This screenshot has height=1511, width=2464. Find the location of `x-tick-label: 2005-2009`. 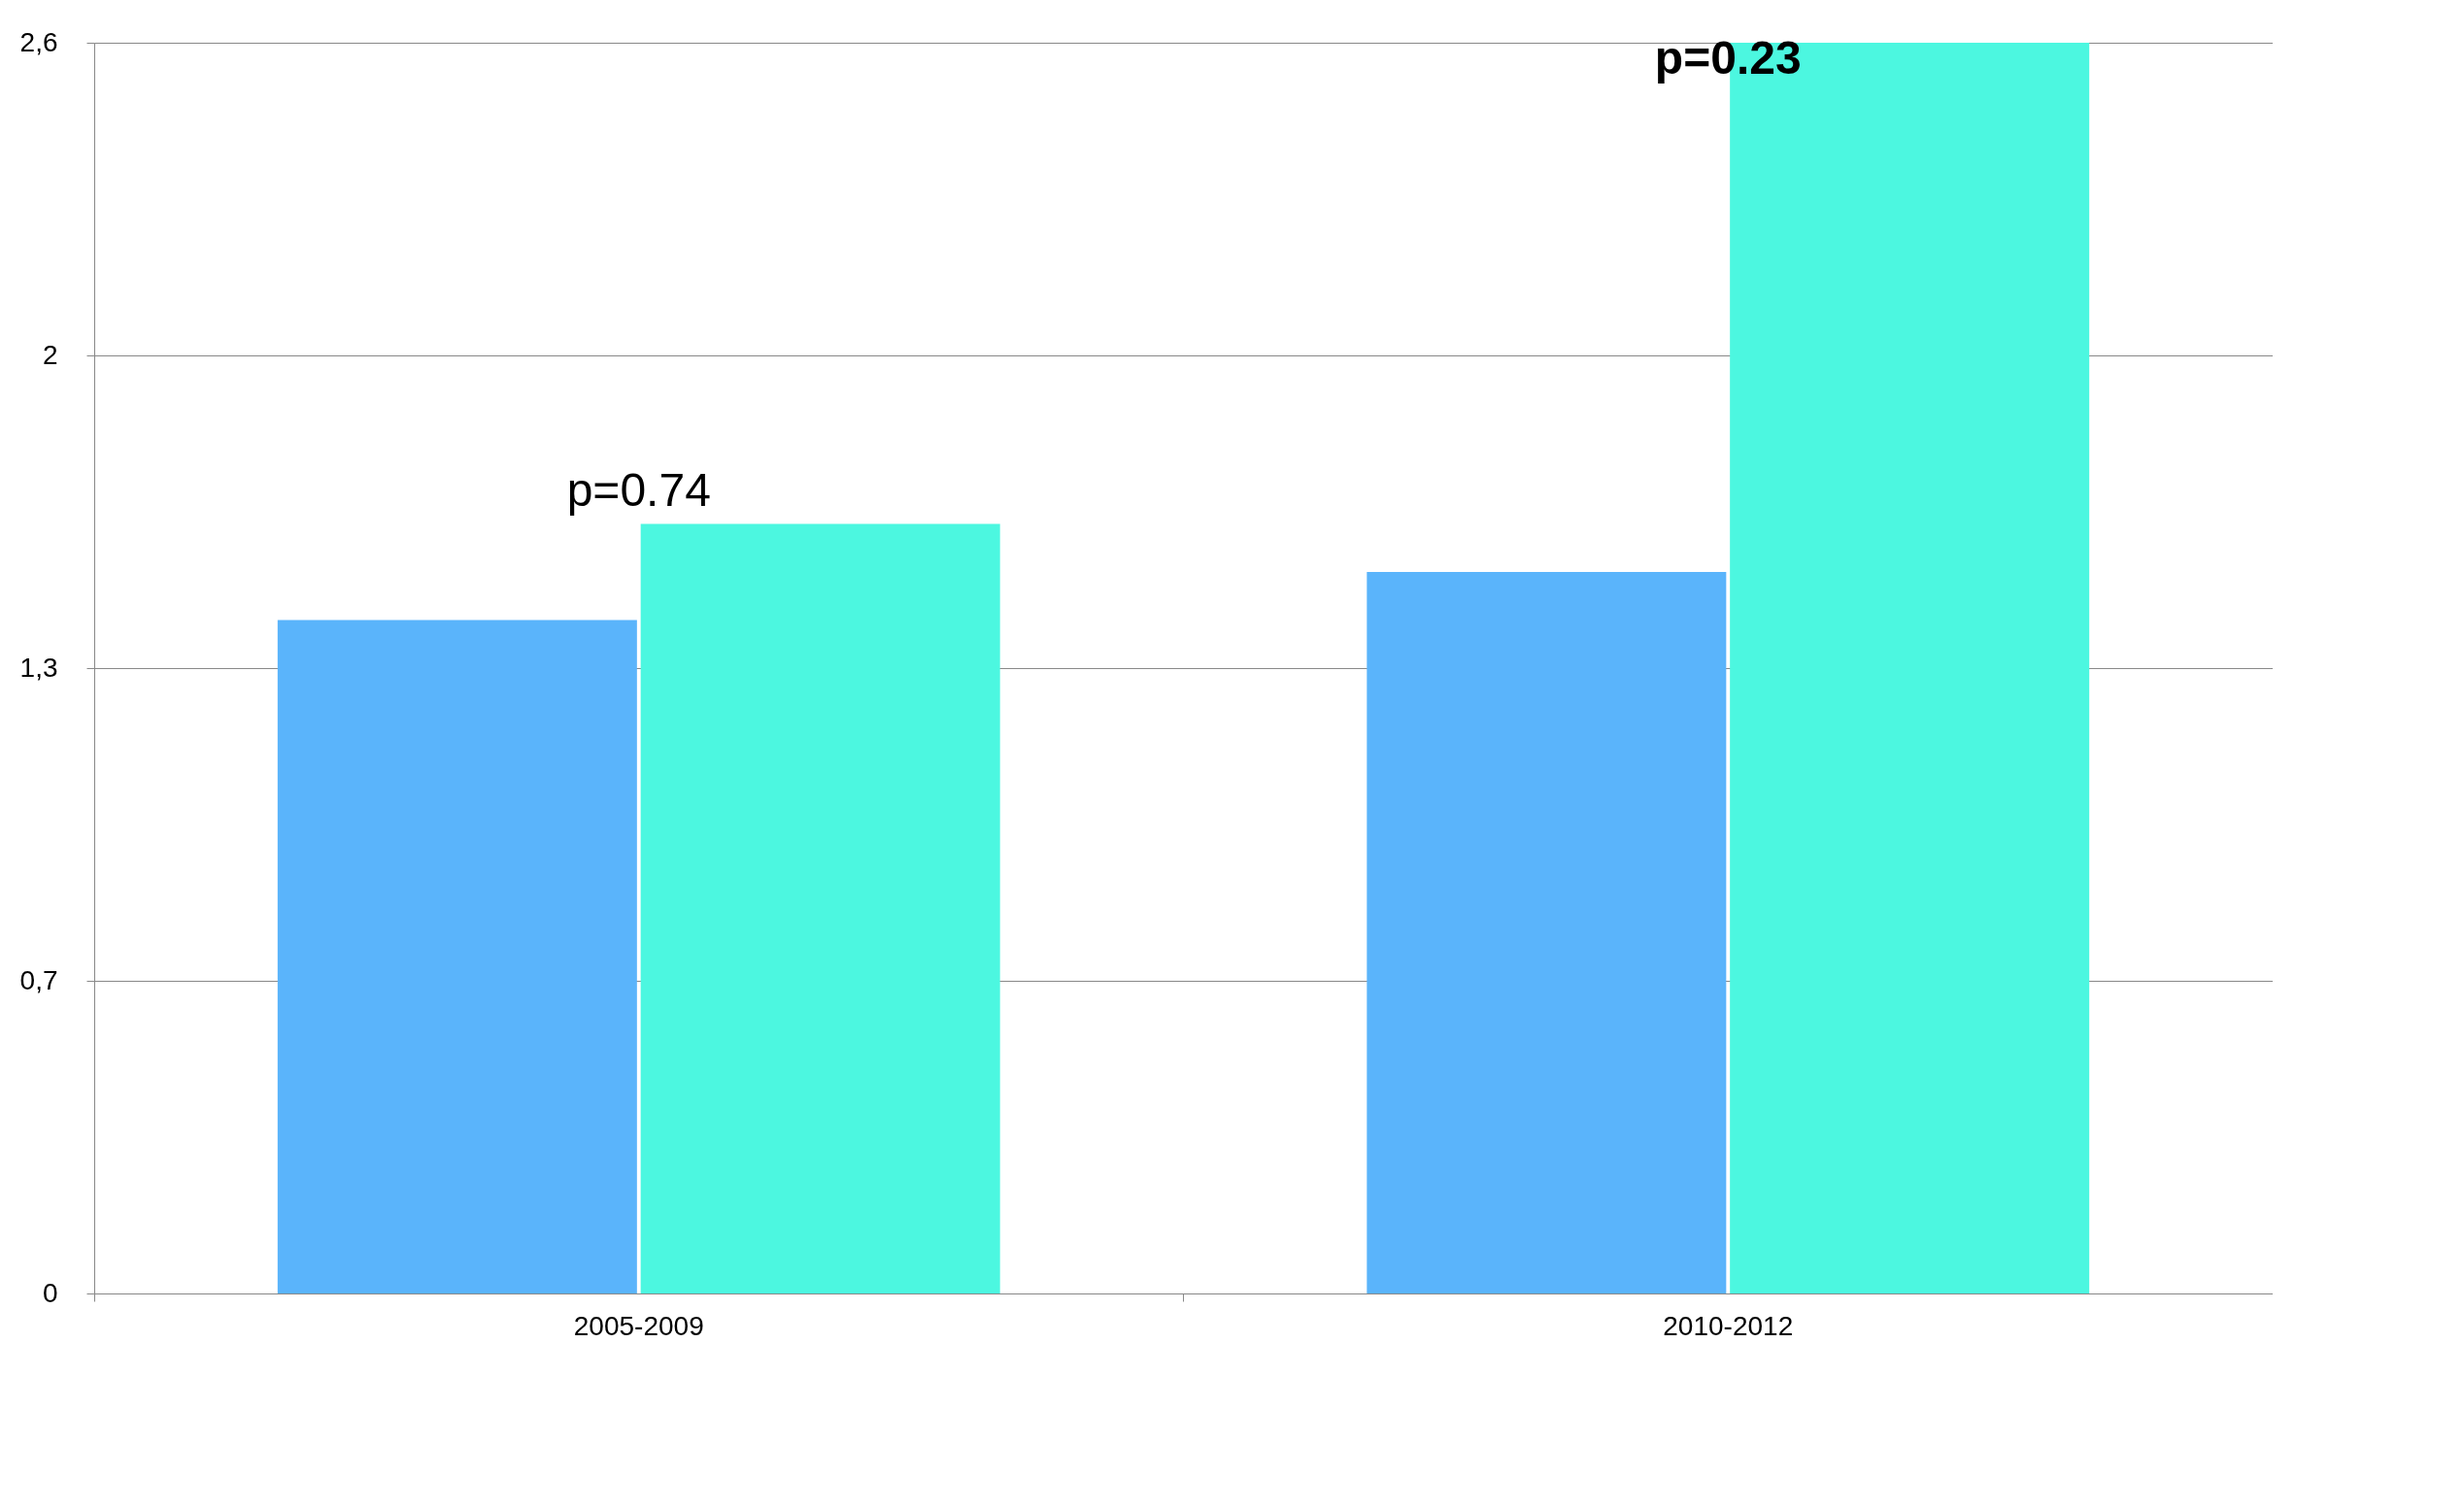

x-tick-label: 2005-2009 is located at coordinates (638, 1325).